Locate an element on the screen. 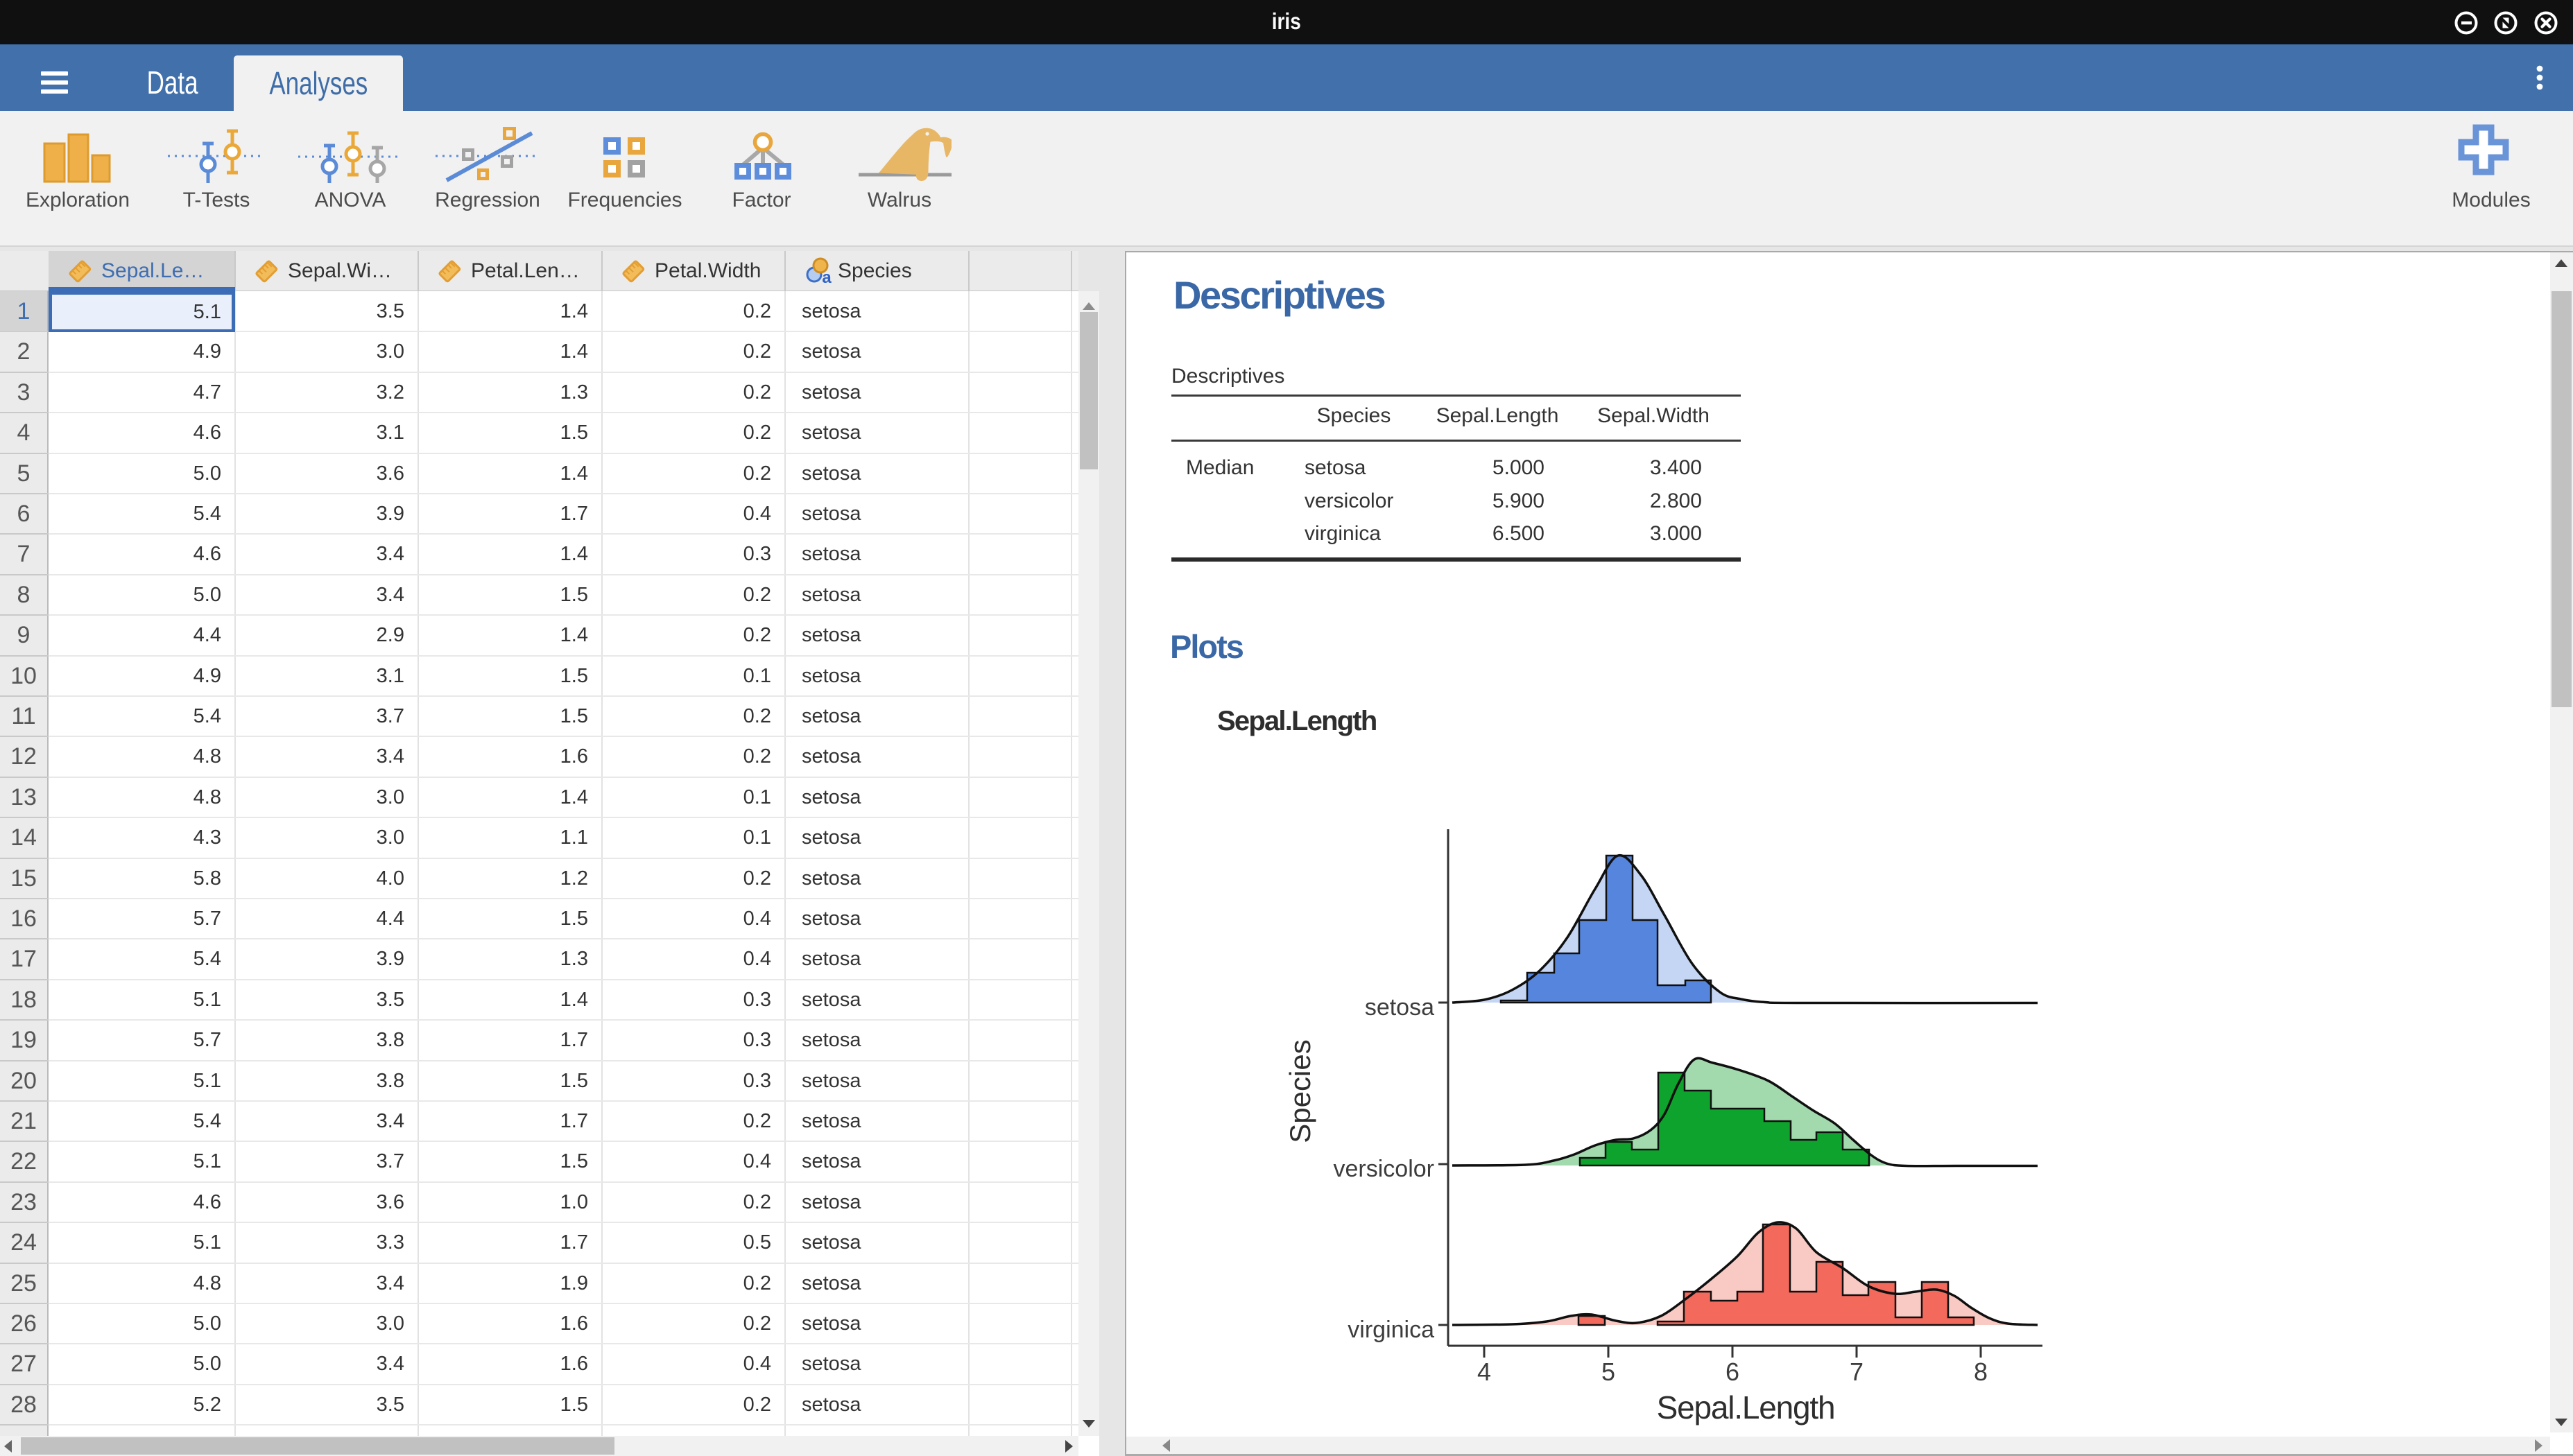 This screenshot has width=2573, height=1456. svg-text: 5 is located at coordinates (1608, 1372).